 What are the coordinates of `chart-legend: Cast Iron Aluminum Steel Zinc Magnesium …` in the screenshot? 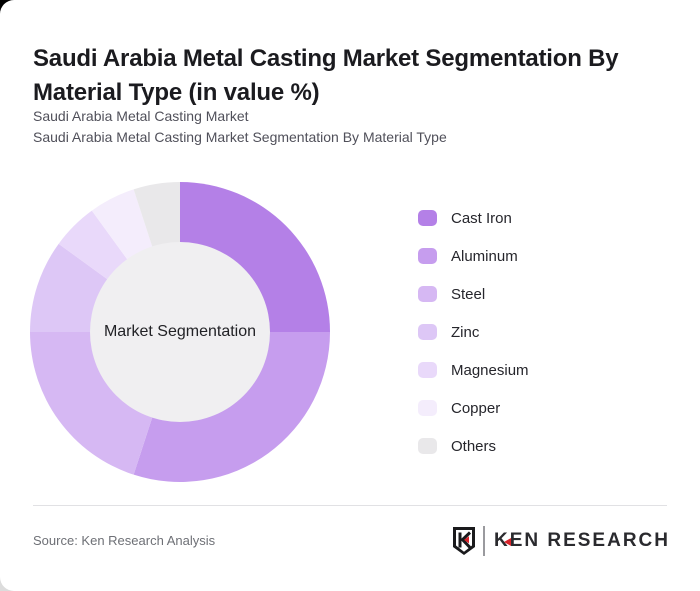 It's located at (473, 332).